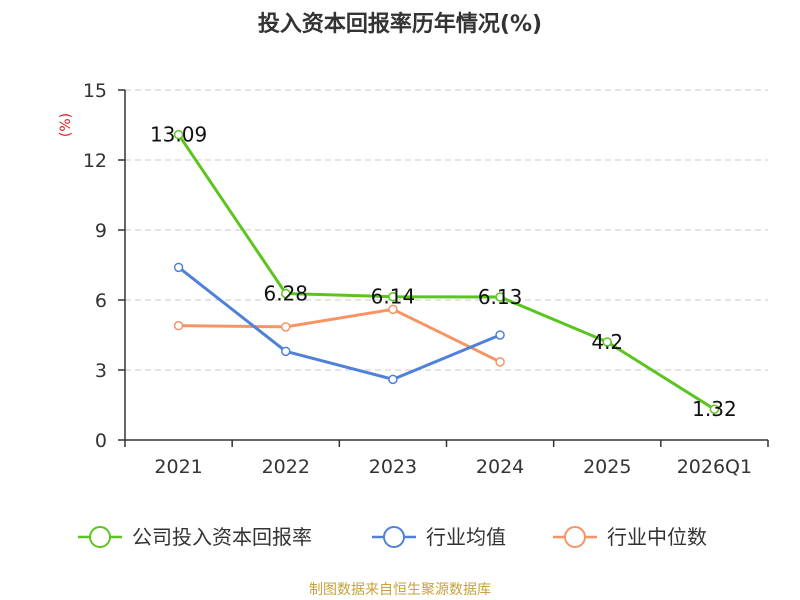 This screenshot has height=600, width=800. I want to click on data-label: 13.09, so click(178, 135).